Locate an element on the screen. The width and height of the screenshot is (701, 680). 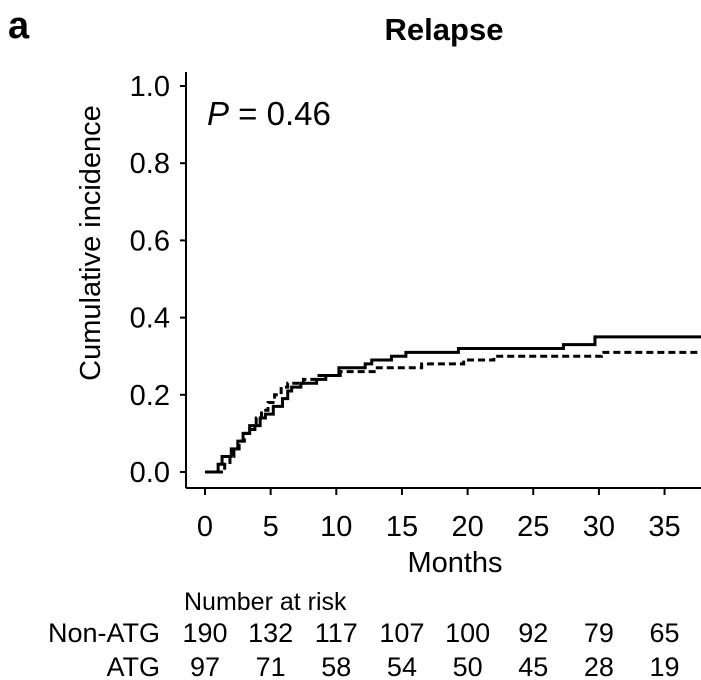
risk-table-title: Number at risk is located at coordinates (265, 602).